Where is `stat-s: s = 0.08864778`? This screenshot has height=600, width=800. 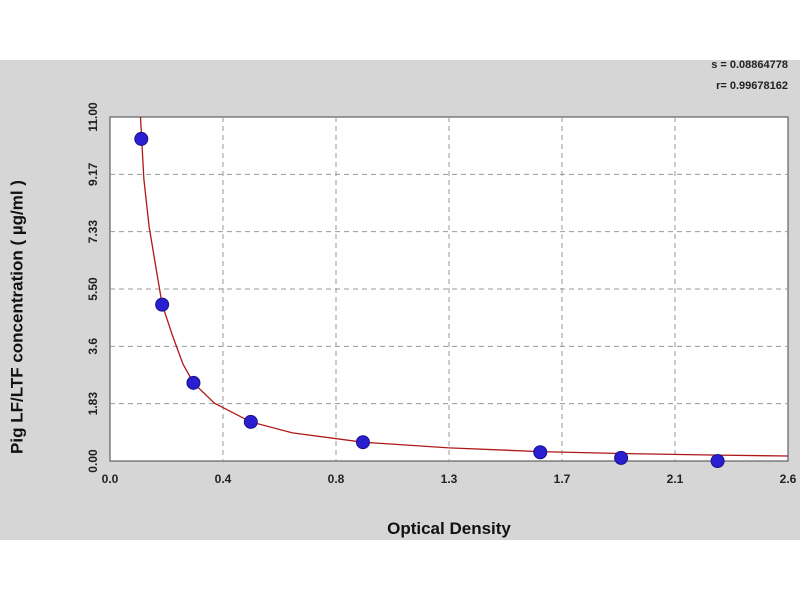
stat-s: s = 0.08864778 is located at coordinates (749, 65).